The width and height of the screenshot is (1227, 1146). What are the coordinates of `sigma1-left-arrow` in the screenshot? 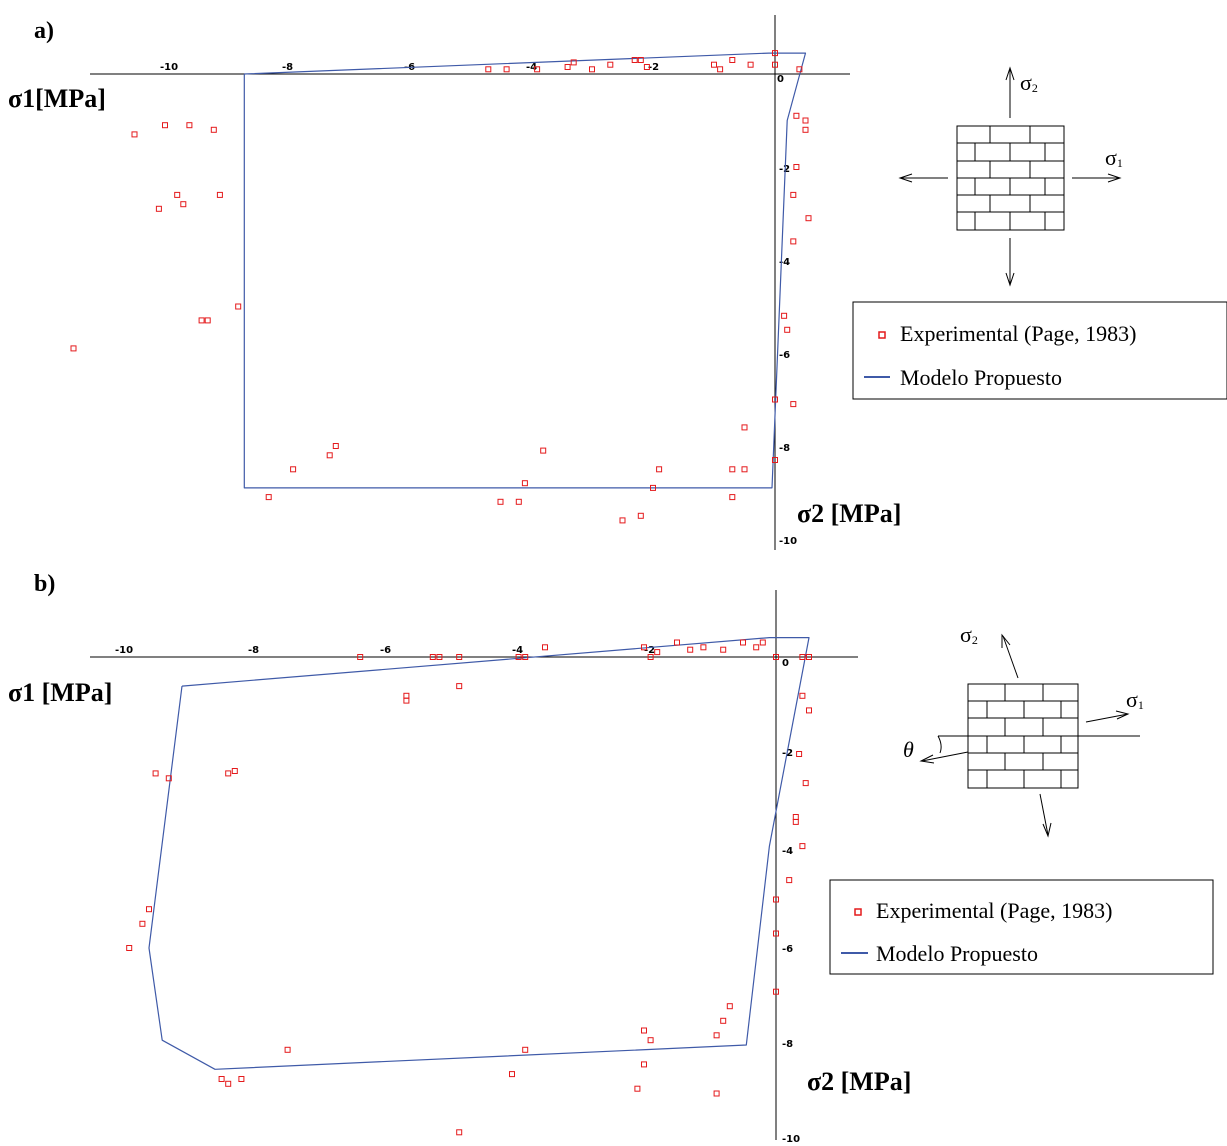 It's located at (945, 756).